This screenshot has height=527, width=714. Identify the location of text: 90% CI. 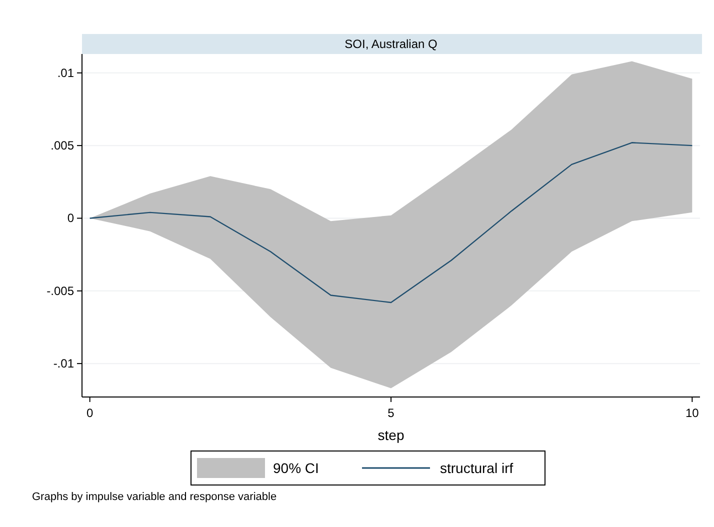
(296, 468).